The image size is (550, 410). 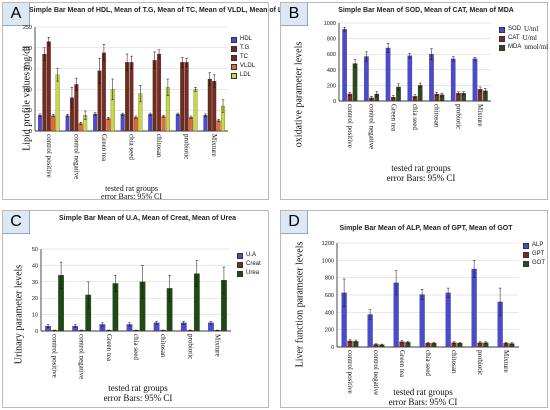 I want to click on y-tick-label: 200, so click(x=27, y=49).